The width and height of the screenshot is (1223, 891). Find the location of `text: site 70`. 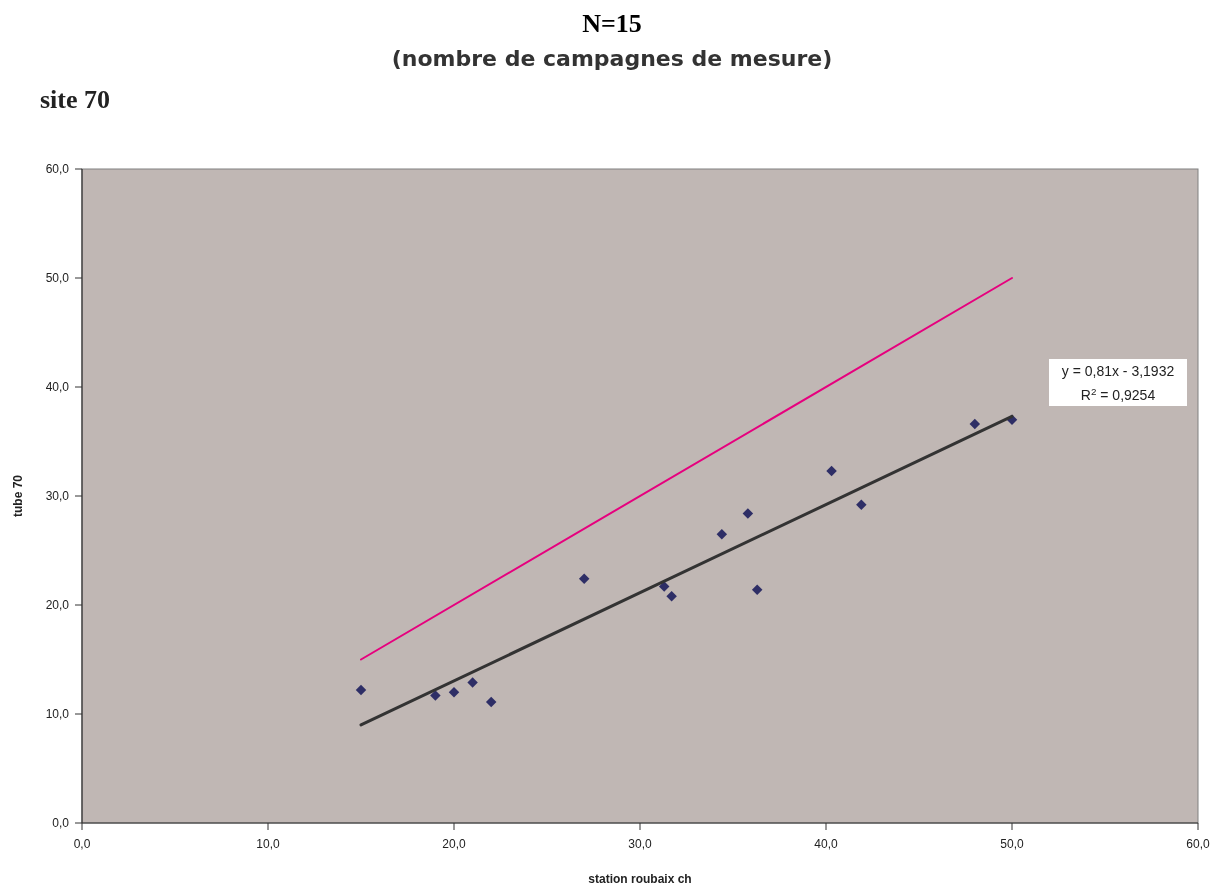

text: site 70 is located at coordinates (75, 99).